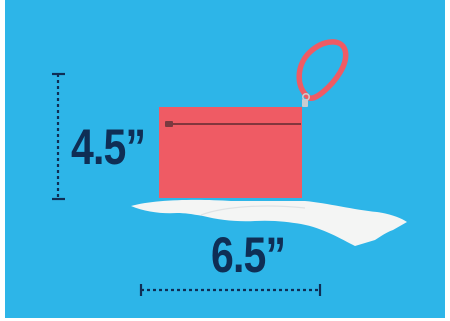 The width and height of the screenshot is (450, 321). I want to click on height-dimension-label: 4.5”, so click(108, 147).